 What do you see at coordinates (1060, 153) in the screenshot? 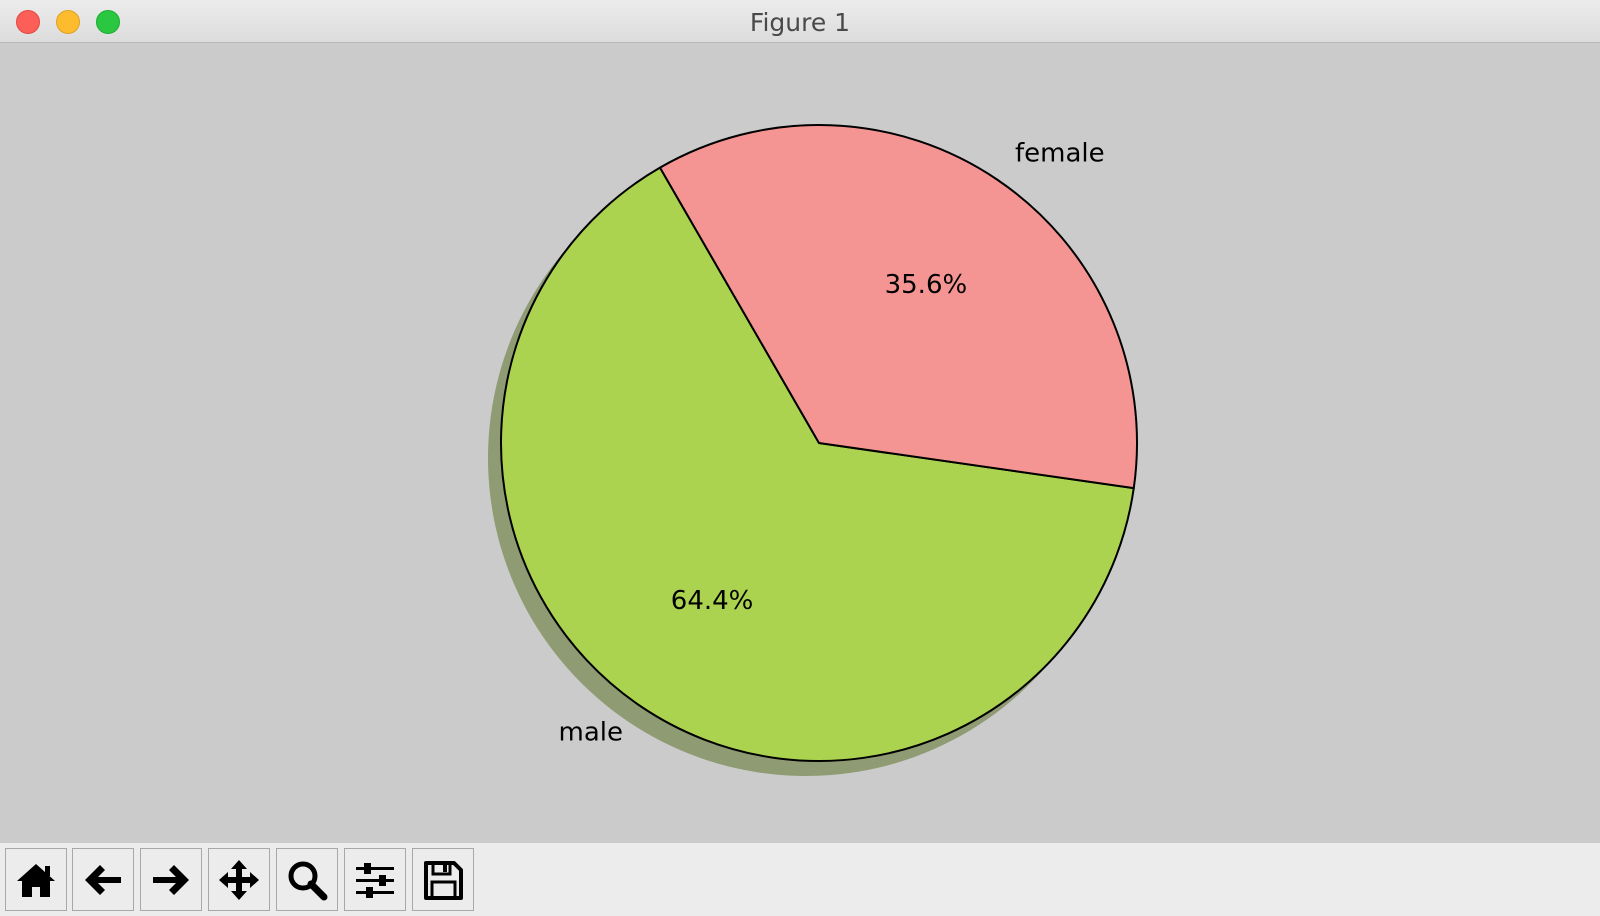
I see `slice-label-female: female` at bounding box center [1060, 153].